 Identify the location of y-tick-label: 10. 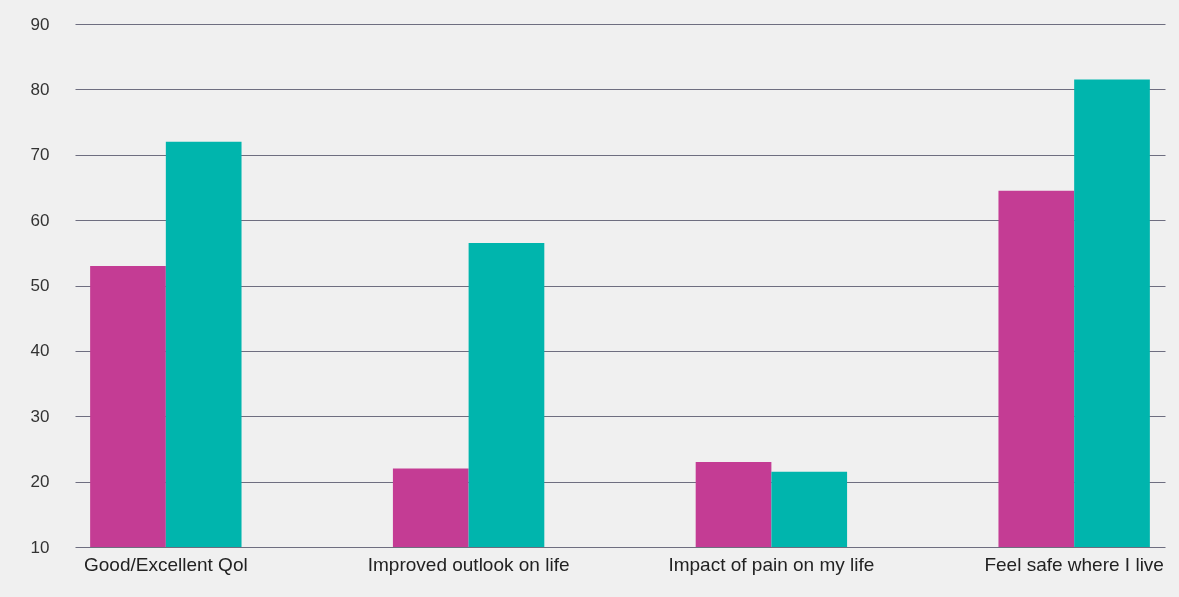
(40, 547).